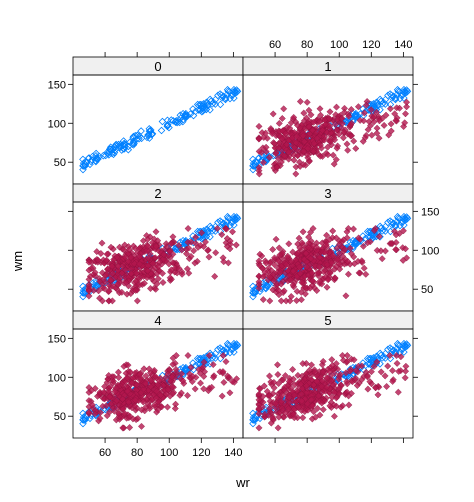  I want to click on panel-0: 0 50 100 150, so click(146, 118).